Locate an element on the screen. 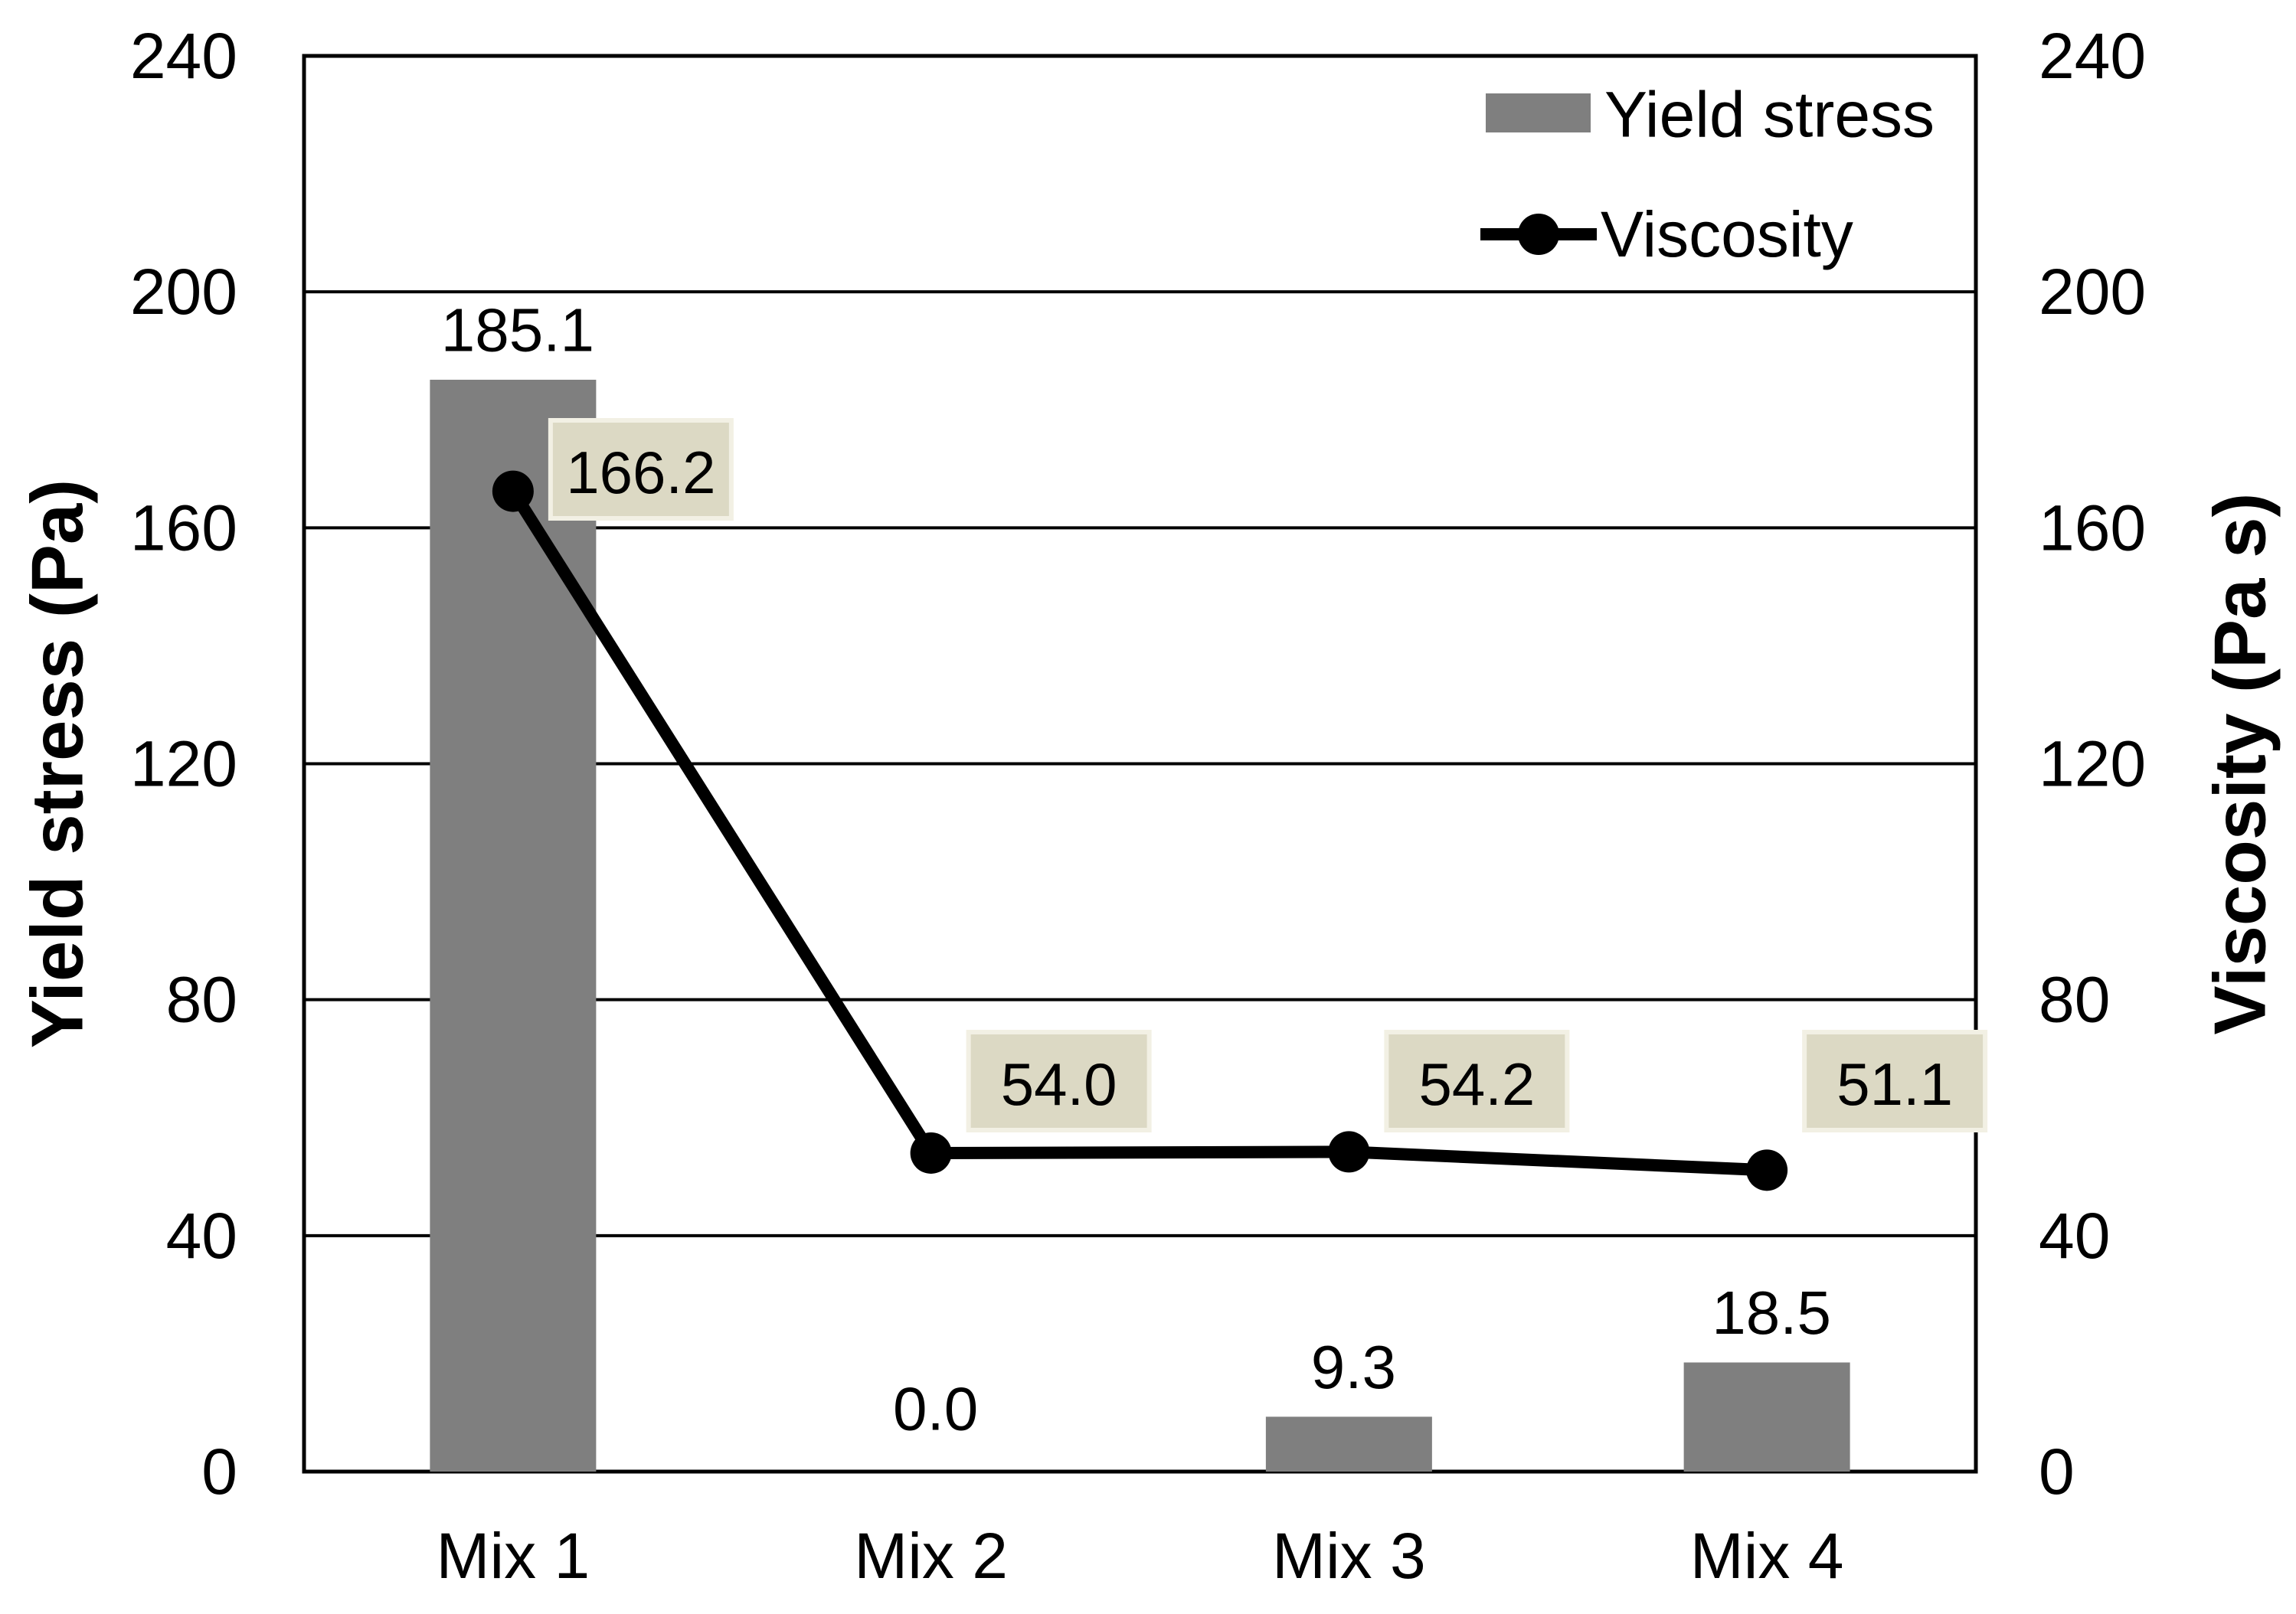 The height and width of the screenshot is (1614, 2296). viscosity-label-2: 54.0 is located at coordinates (1059, 1084).